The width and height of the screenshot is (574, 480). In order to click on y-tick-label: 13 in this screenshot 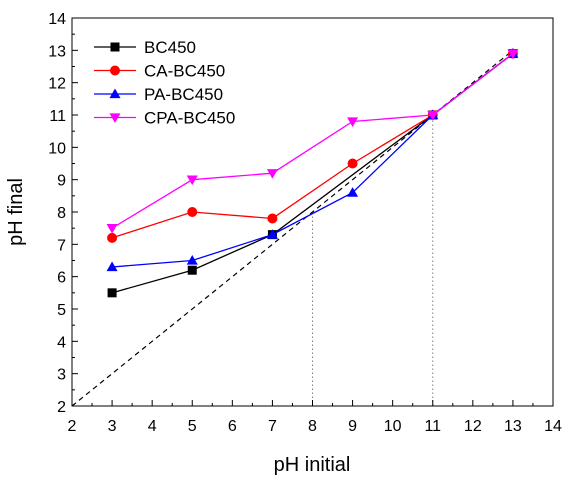, I will do `click(57, 51)`.